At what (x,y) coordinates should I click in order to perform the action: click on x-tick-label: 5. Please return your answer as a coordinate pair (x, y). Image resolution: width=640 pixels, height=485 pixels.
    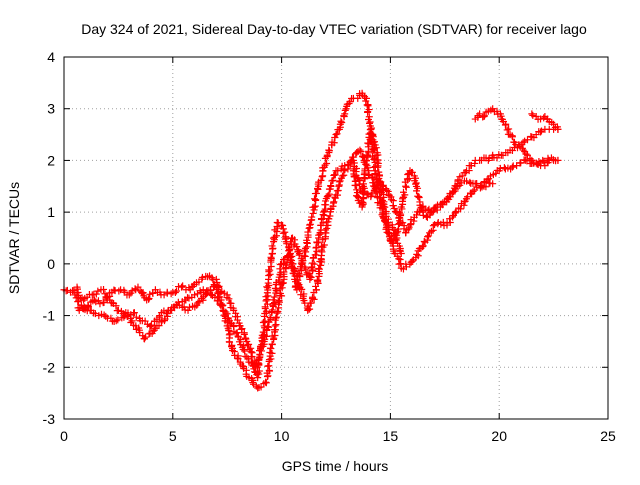
    Looking at the image, I should click on (173, 436).